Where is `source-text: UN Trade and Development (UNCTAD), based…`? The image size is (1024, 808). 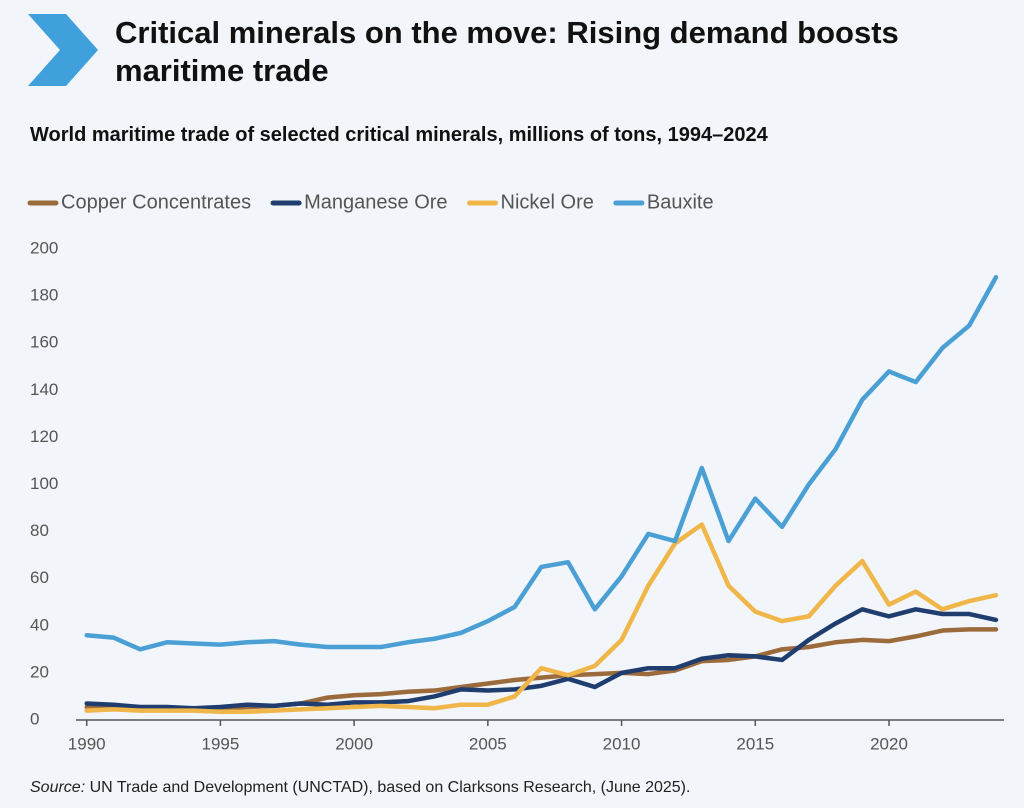 source-text: UN Trade and Development (UNCTAD), based… is located at coordinates (390, 787).